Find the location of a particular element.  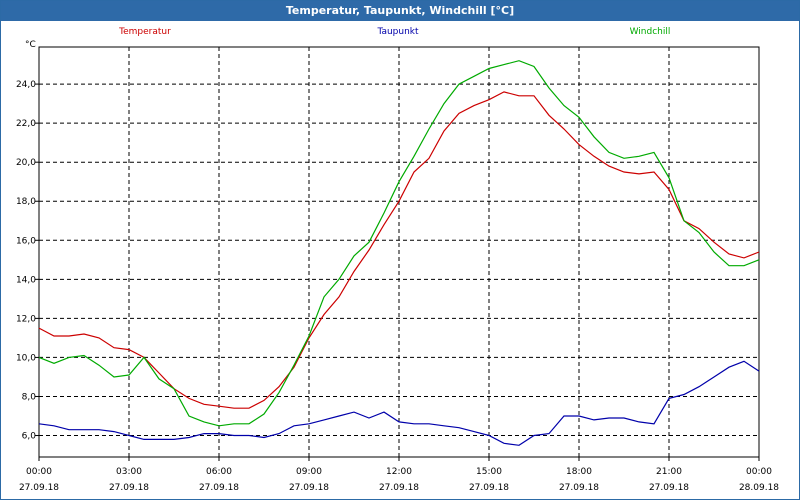

legend: Temperatur Taupunkt Windchill is located at coordinates (394, 32).